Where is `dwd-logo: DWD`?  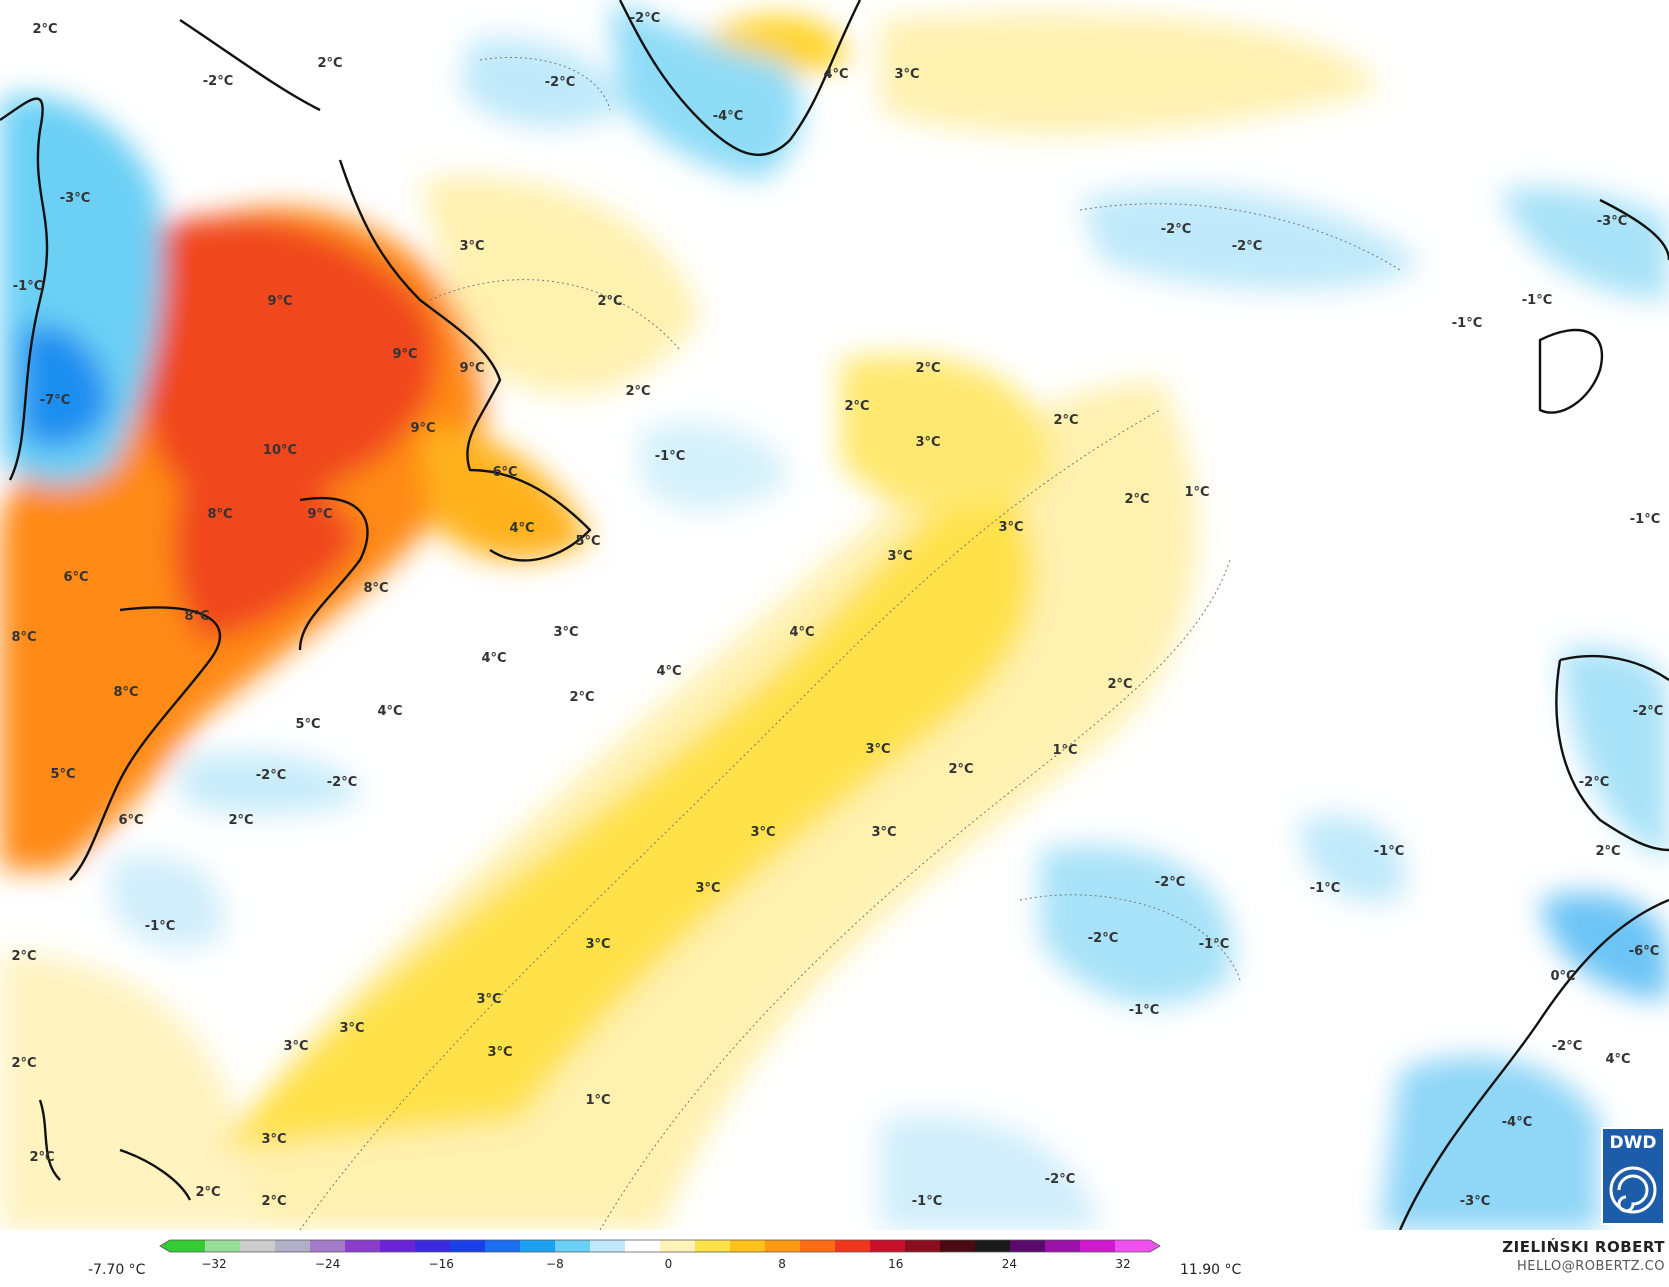 dwd-logo: DWD is located at coordinates (1633, 1176).